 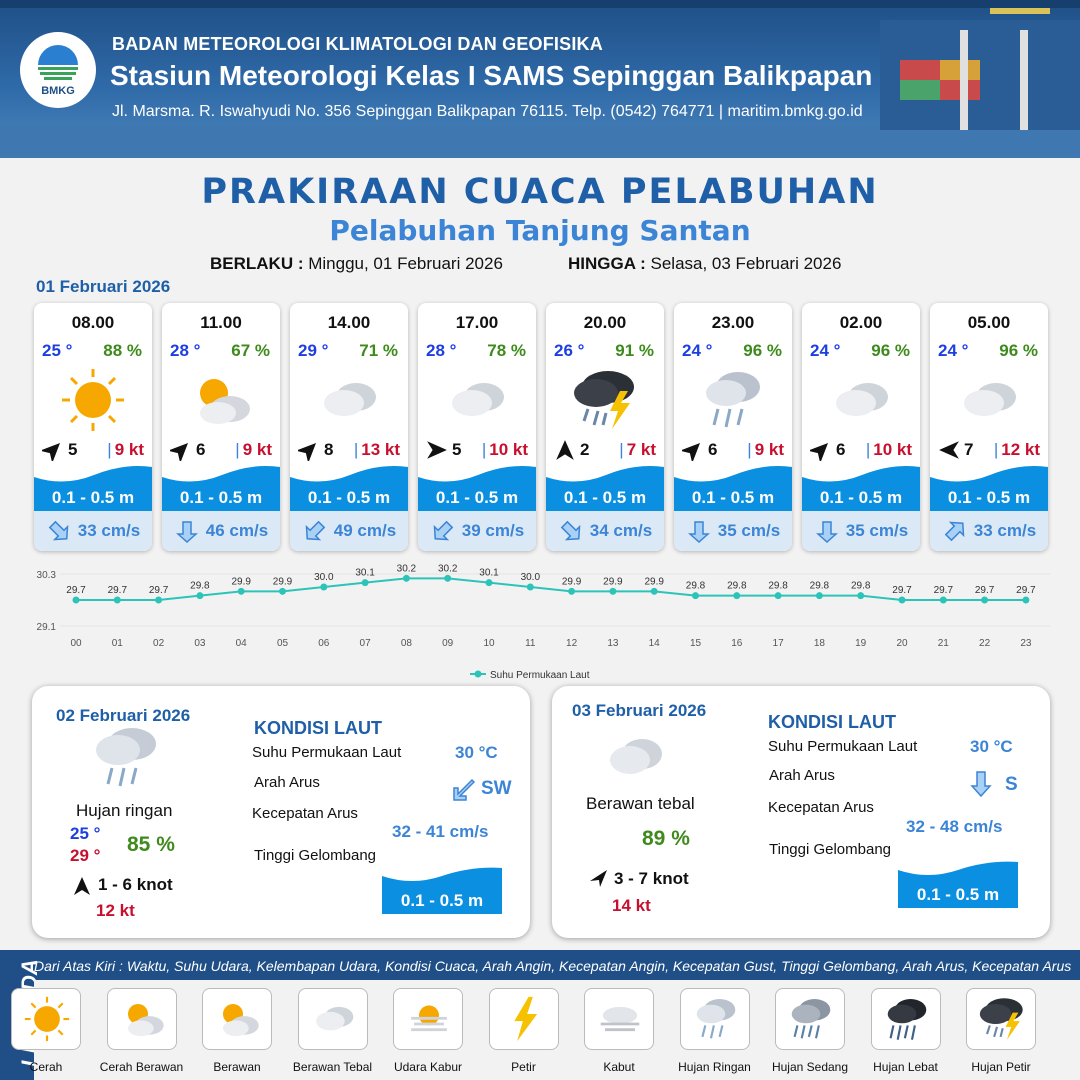 I want to click on day3-current-dir: S, so click(x=1011, y=784).